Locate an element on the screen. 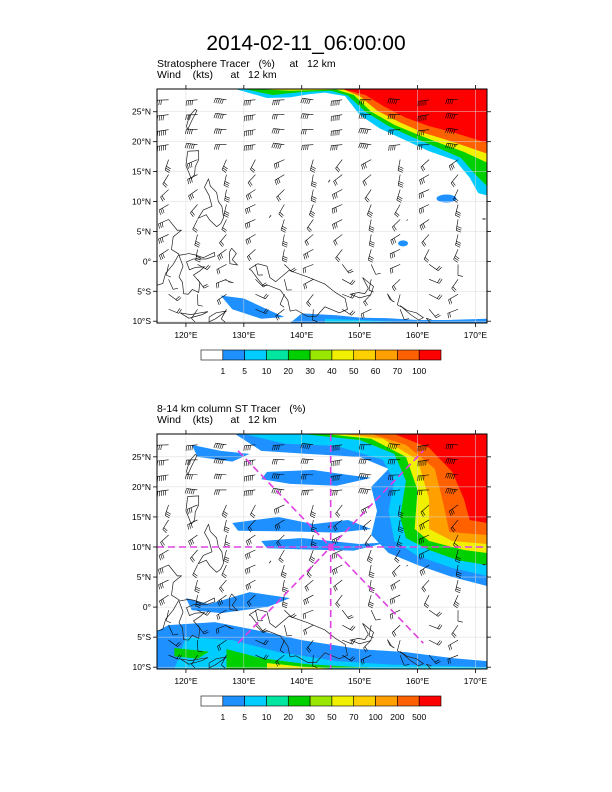  colorbar-label-p1-7: 60 is located at coordinates (376, 371).